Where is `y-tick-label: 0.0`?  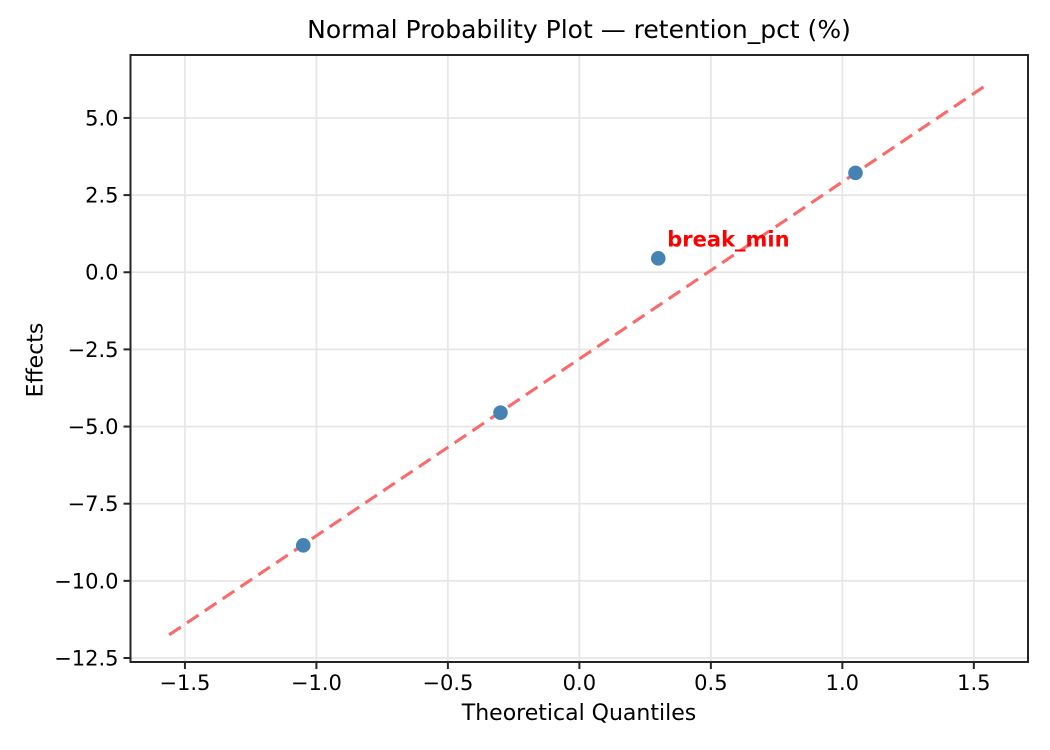 y-tick-label: 0.0 is located at coordinates (101, 273).